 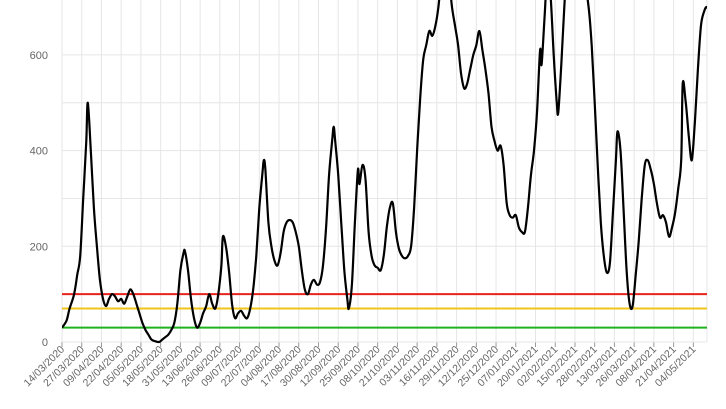 I want to click on y-tick-label: 600, so click(x=39, y=56).